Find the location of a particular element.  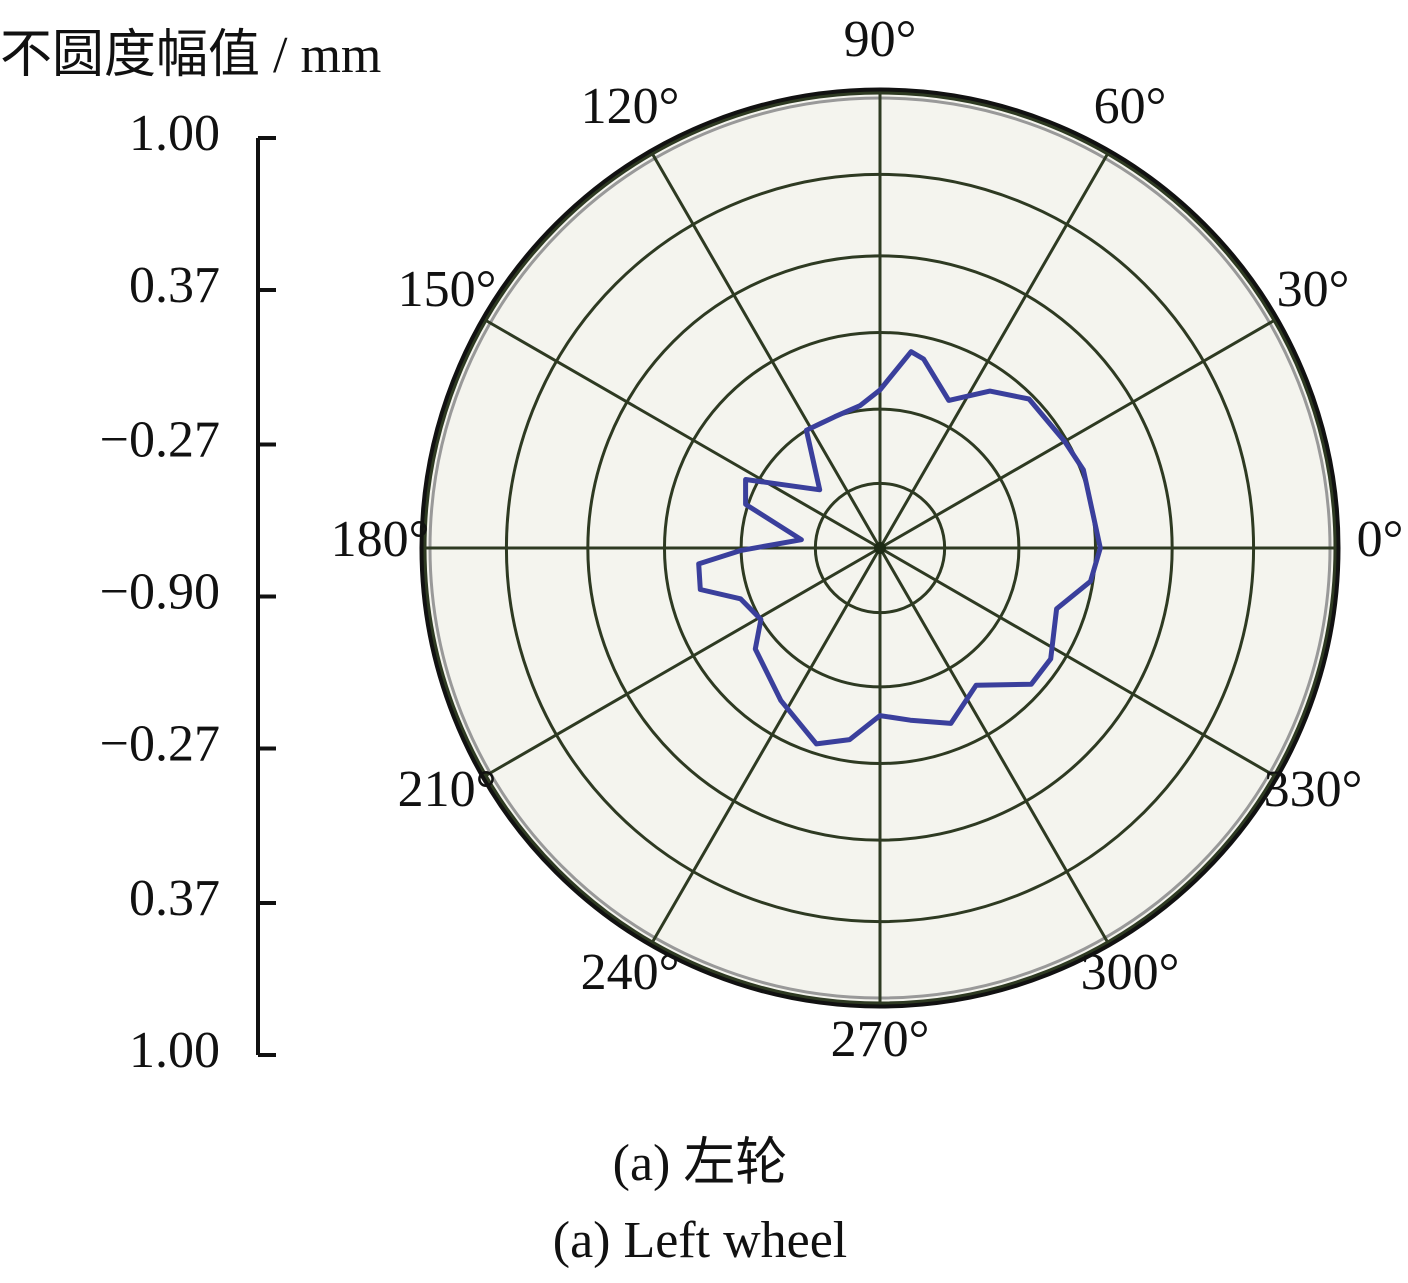

r-tick-label: −0.90 is located at coordinates (160, 591).